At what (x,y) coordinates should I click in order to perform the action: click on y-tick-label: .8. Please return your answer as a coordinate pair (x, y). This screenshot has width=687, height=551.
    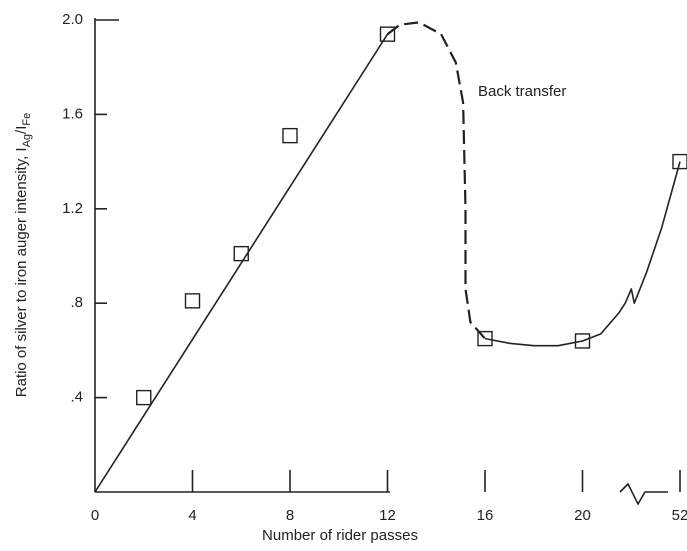
    Looking at the image, I should click on (76, 302).